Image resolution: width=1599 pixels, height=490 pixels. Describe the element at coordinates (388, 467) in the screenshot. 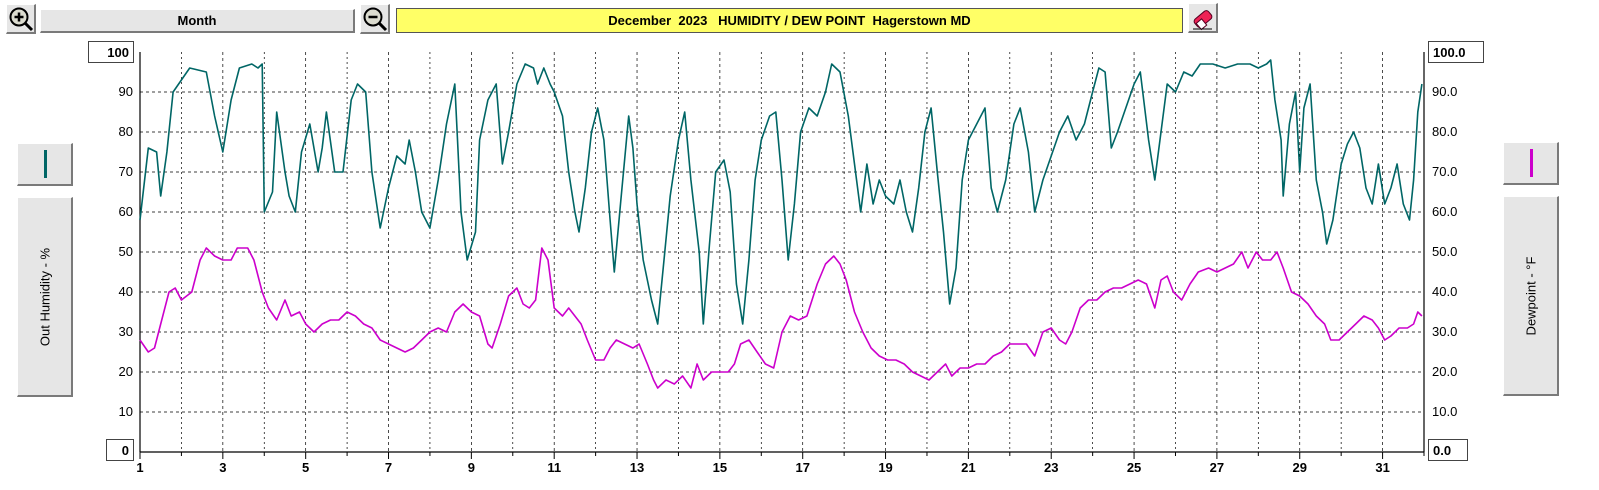

I see `x-axis-tick-label: 7` at that location.